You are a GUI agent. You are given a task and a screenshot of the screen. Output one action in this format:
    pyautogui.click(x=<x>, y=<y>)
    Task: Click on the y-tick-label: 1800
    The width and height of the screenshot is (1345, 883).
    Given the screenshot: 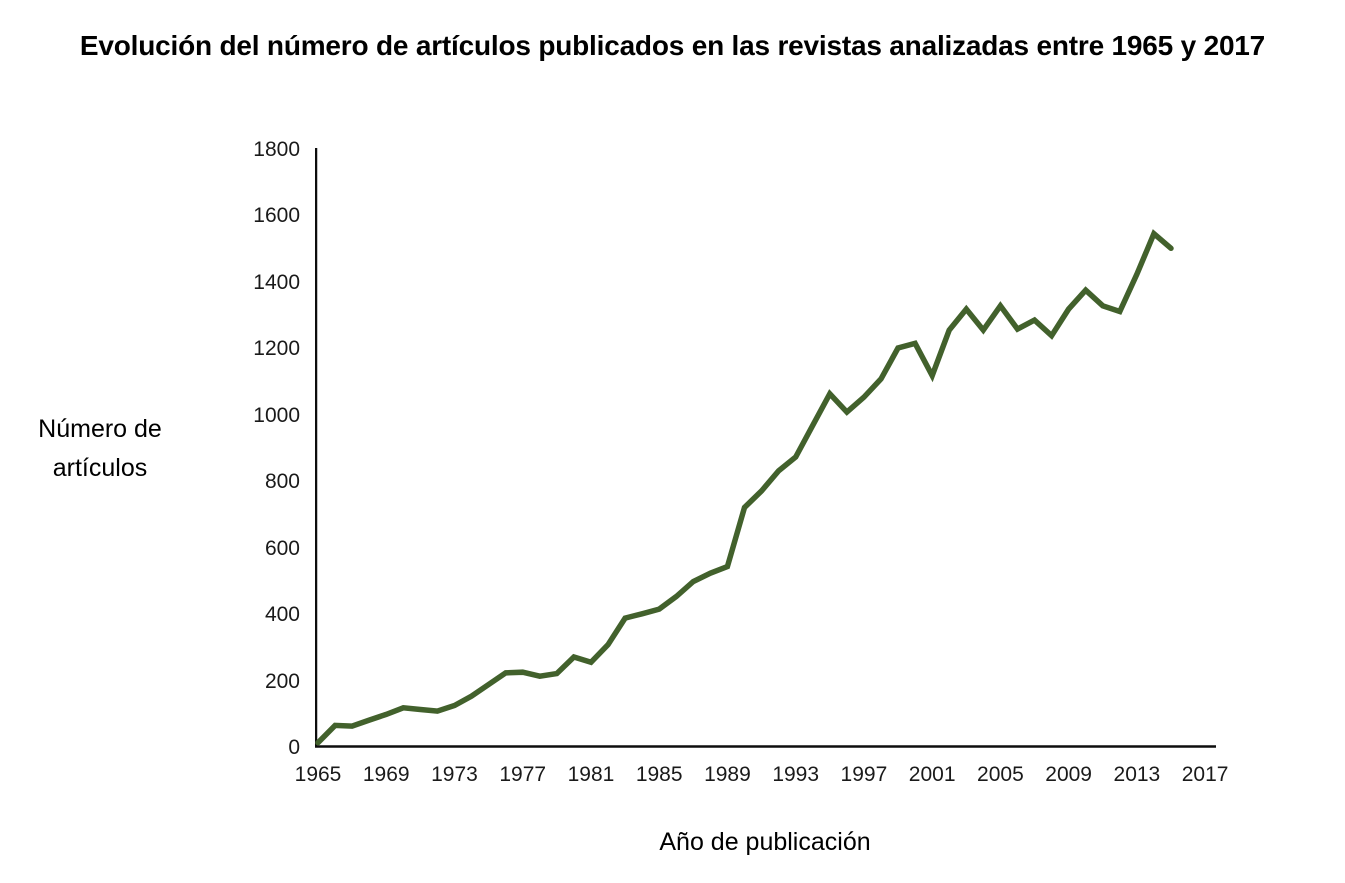 What is the action you would take?
    pyautogui.click(x=276, y=149)
    